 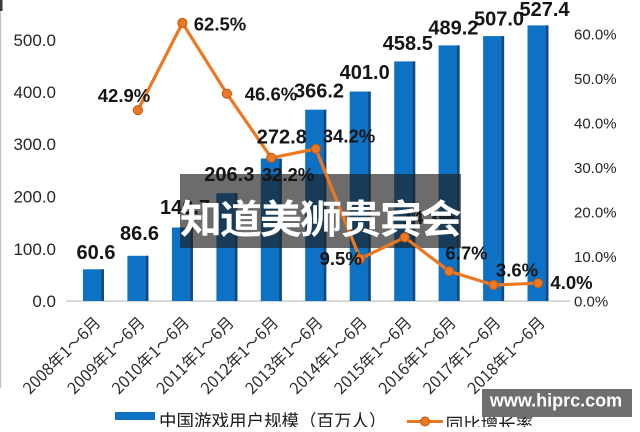 What do you see at coordinates (544, 10) in the screenshot?
I see `svg-text: 527.4` at bounding box center [544, 10].